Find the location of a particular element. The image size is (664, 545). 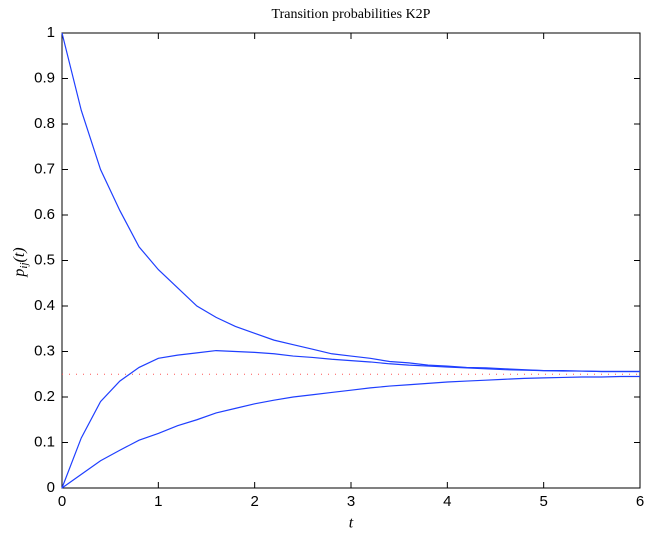

y-tick-label: 0.2 is located at coordinates (44, 396).